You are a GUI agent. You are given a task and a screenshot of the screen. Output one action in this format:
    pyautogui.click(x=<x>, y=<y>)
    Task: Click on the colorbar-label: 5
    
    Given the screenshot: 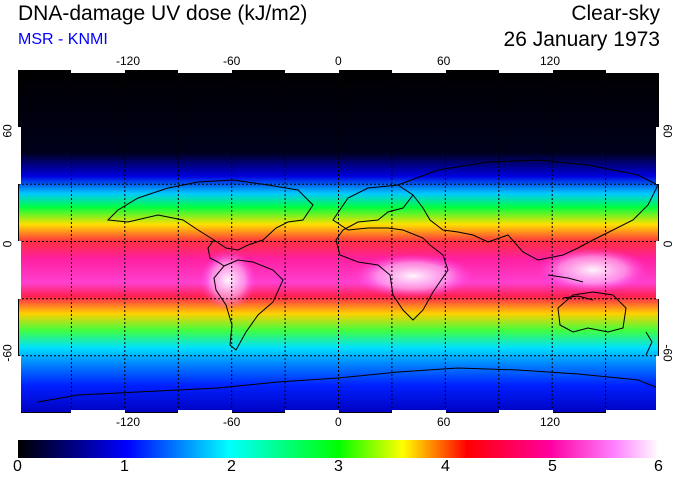 What is the action you would take?
    pyautogui.click(x=552, y=466)
    